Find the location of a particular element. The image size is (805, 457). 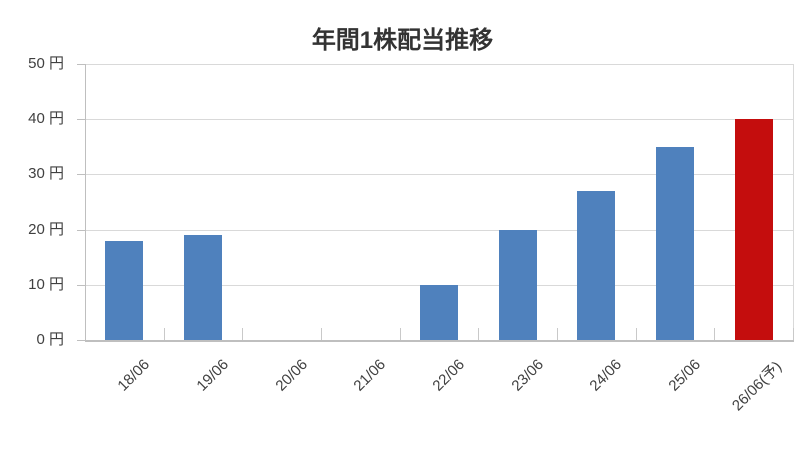

x-tick-label: 20/06 is located at coordinates (291, 375).